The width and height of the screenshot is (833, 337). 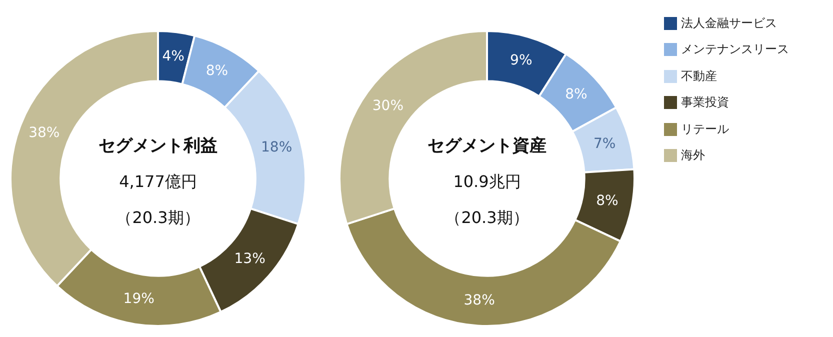 I want to click on legend-label: メンテナンスリース, so click(x=735, y=49).